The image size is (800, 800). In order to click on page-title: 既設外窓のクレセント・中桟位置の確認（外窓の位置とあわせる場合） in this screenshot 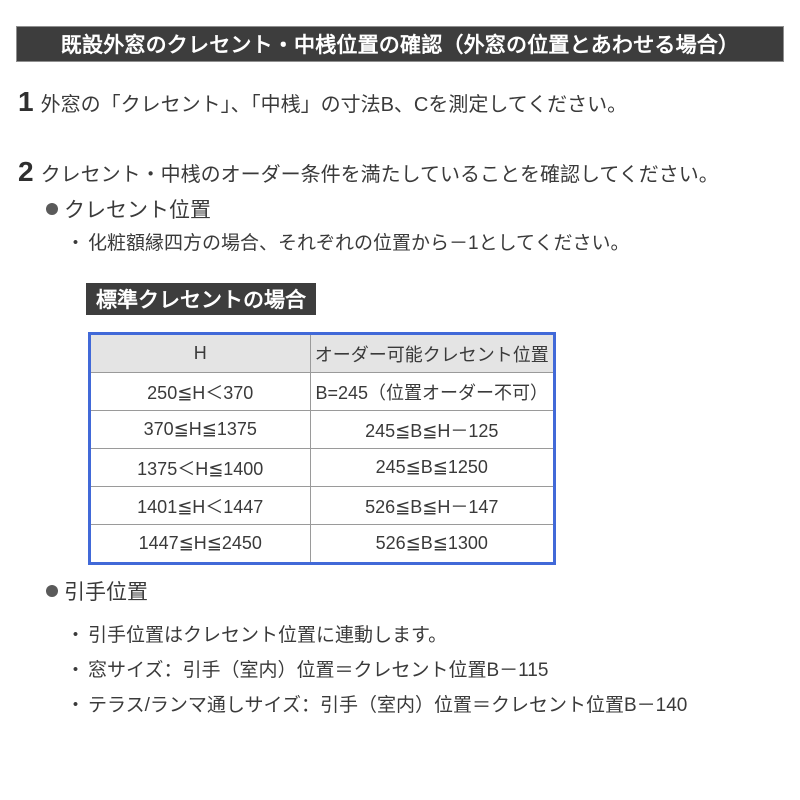, I will do `click(400, 45)`.